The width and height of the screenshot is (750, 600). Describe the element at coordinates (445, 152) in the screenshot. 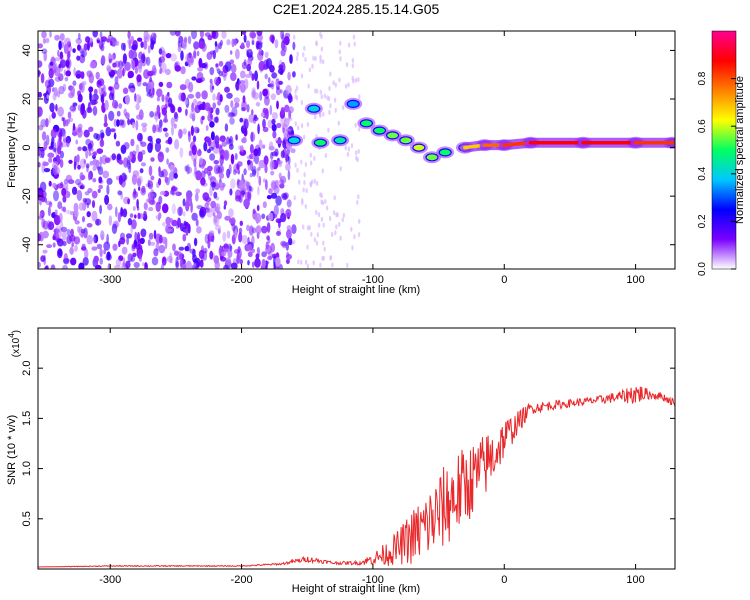

I see `ridge-peak` at that location.